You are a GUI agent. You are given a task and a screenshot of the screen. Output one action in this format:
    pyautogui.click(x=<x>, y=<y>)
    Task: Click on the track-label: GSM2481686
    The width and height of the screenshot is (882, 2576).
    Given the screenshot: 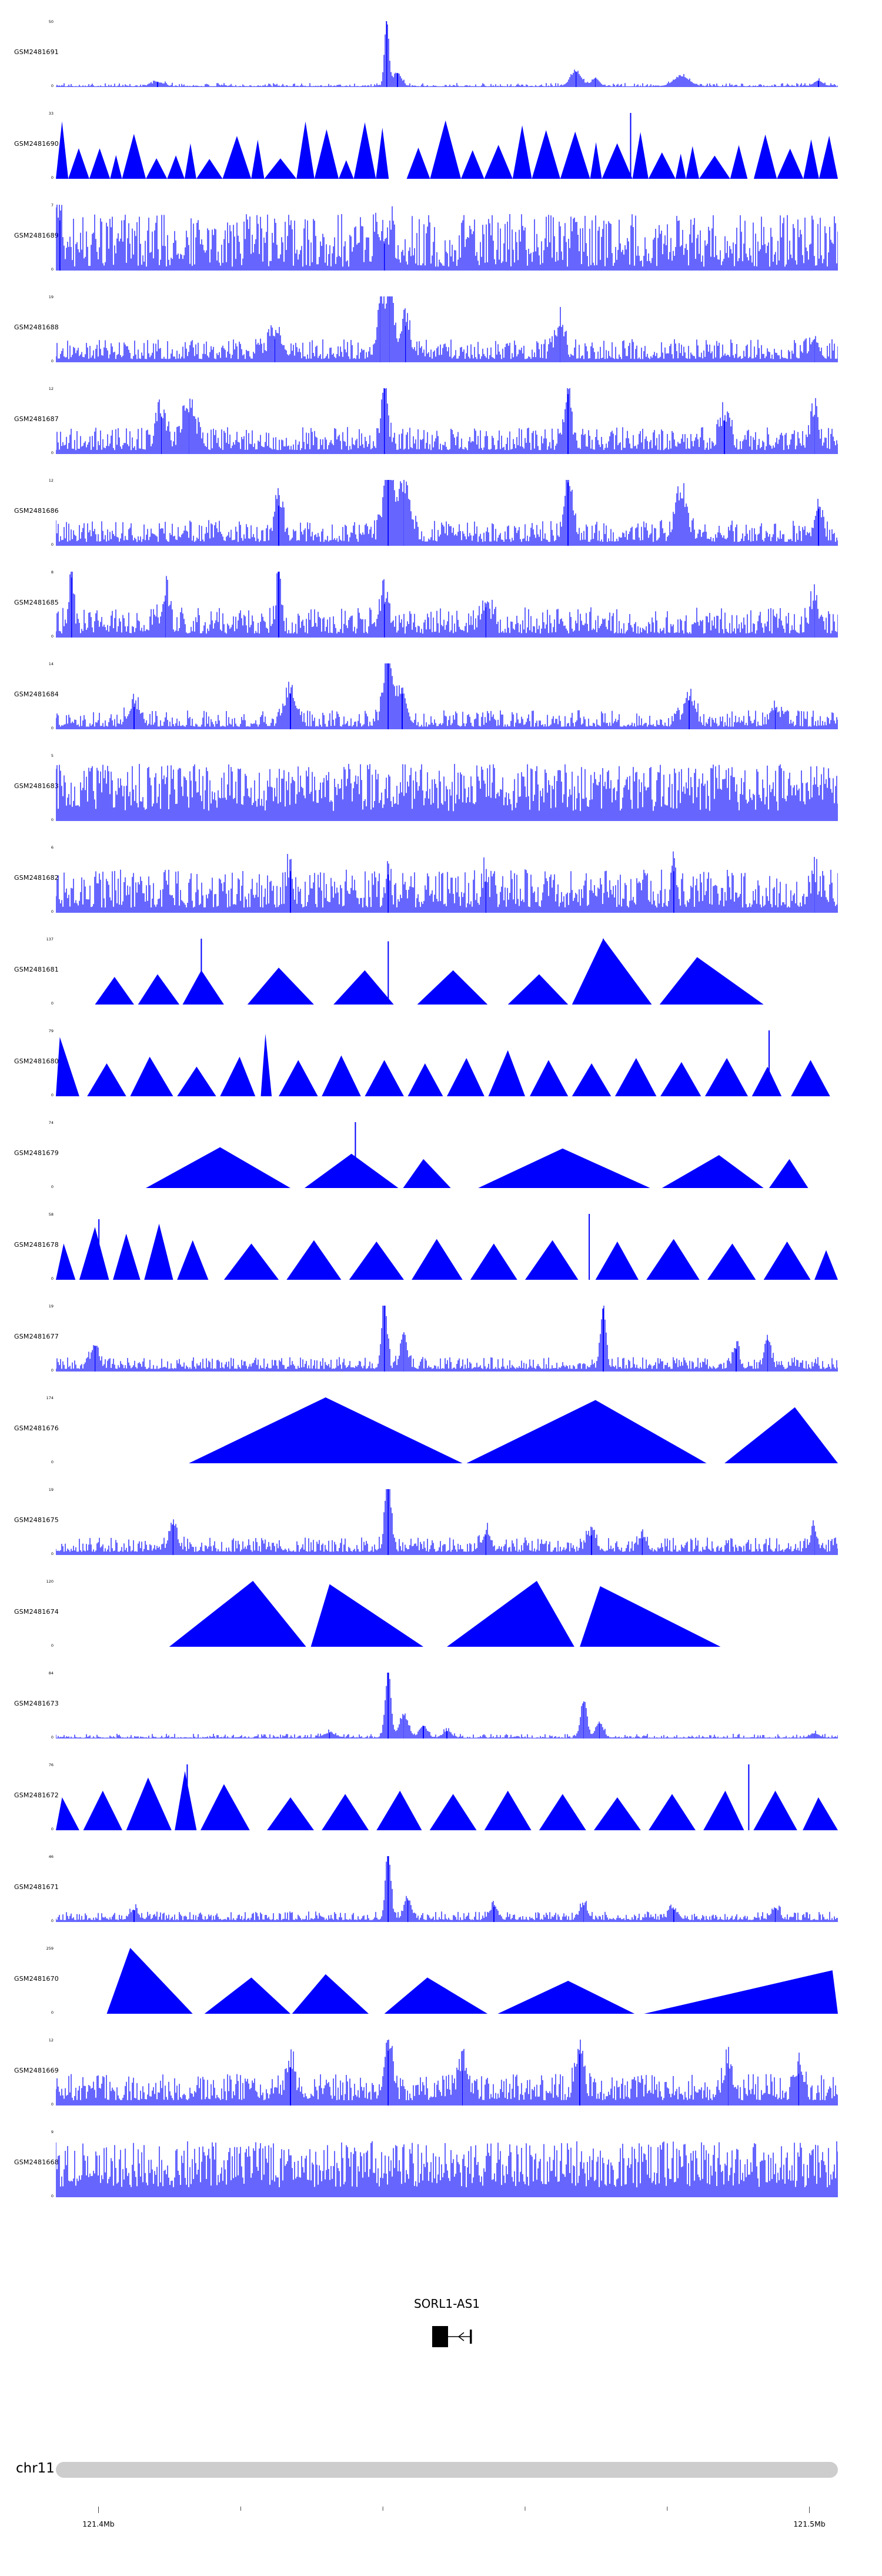 What is the action you would take?
    pyautogui.click(x=36, y=511)
    